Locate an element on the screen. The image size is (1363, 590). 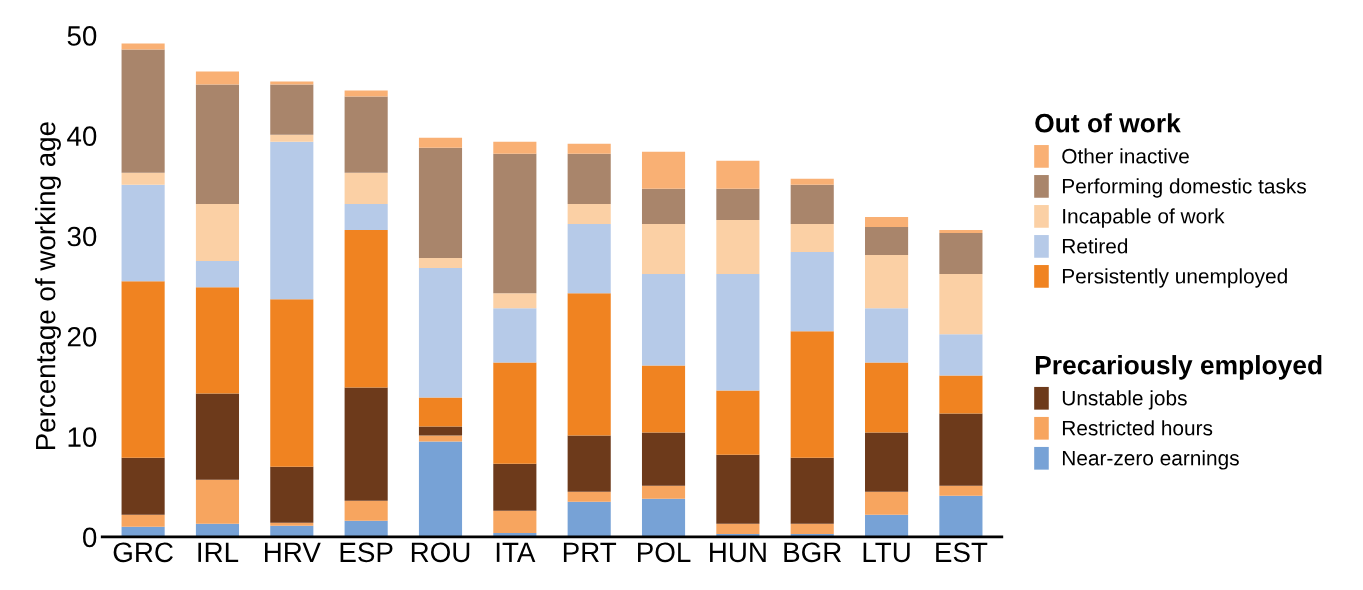
y-tick-label: 20 is located at coordinates (82, 336).